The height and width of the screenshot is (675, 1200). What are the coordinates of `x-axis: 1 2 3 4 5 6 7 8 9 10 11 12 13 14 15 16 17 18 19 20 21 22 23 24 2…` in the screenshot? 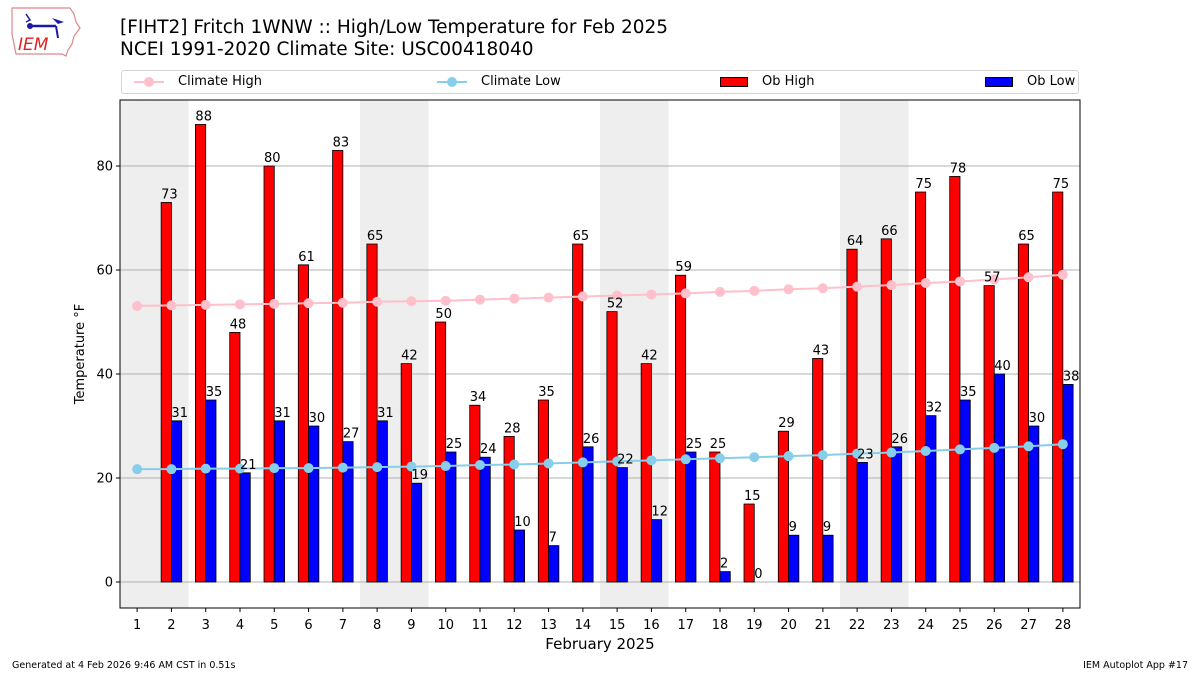 It's located at (602, 620).